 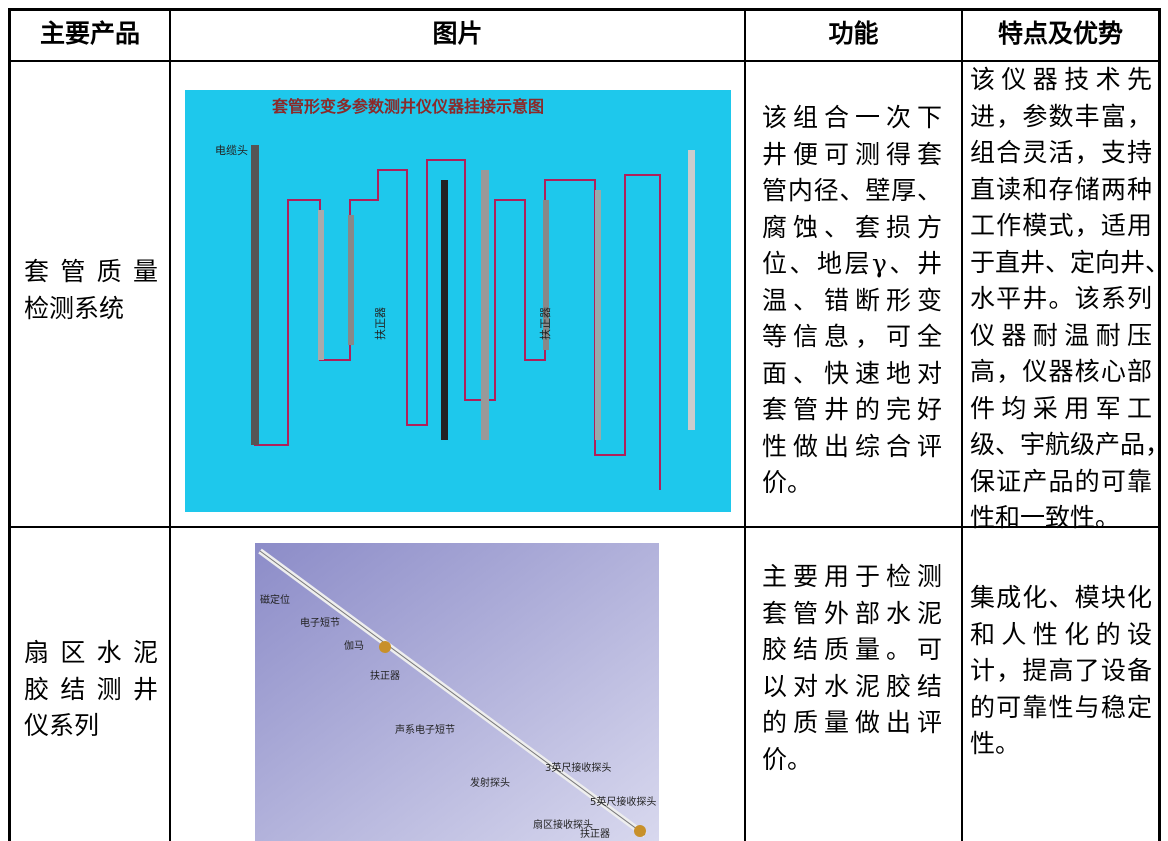 What do you see at coordinates (490, 782) in the screenshot?
I see `image-label: 发射探头` at bounding box center [490, 782].